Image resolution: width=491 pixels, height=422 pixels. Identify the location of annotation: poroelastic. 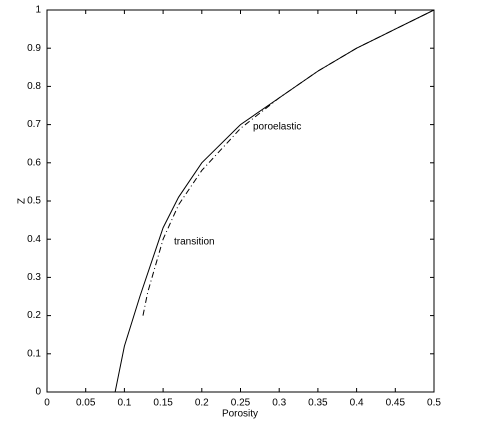
(277, 127).